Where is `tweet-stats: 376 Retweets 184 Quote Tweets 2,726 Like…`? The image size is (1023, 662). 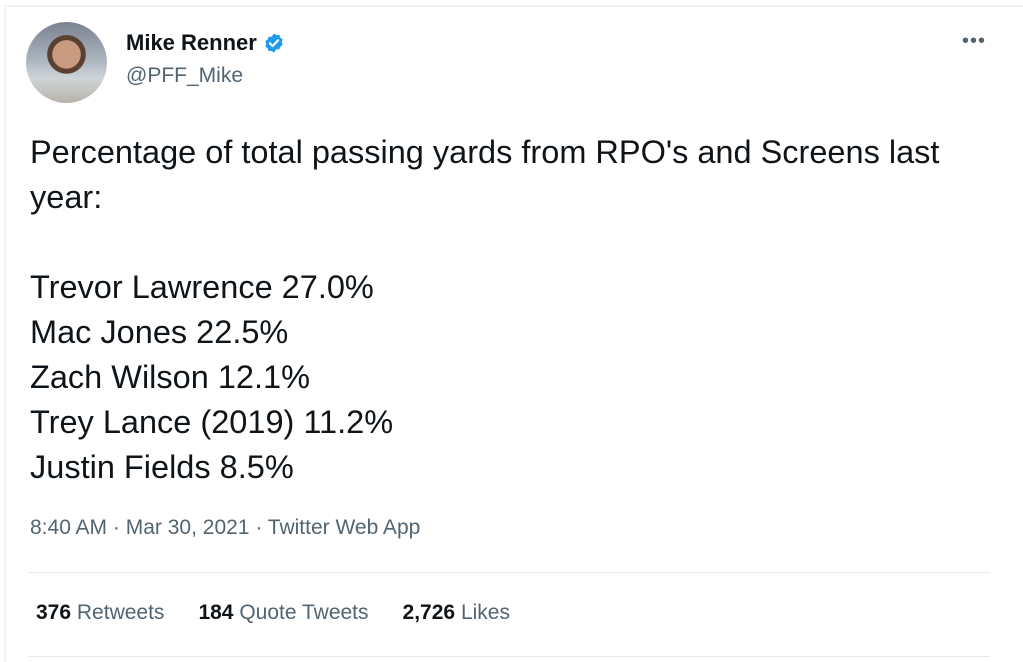
tweet-stats: 376 Retweets 184 Quote Tweets 2,726 Like… is located at coordinates (273, 613).